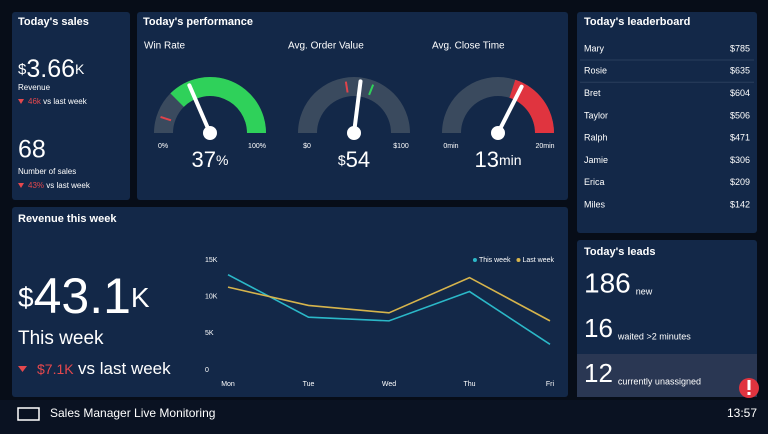 Image resolution: width=768 pixels, height=434 pixels. What do you see at coordinates (210, 133) in the screenshot?
I see `gauge-hub` at bounding box center [210, 133].